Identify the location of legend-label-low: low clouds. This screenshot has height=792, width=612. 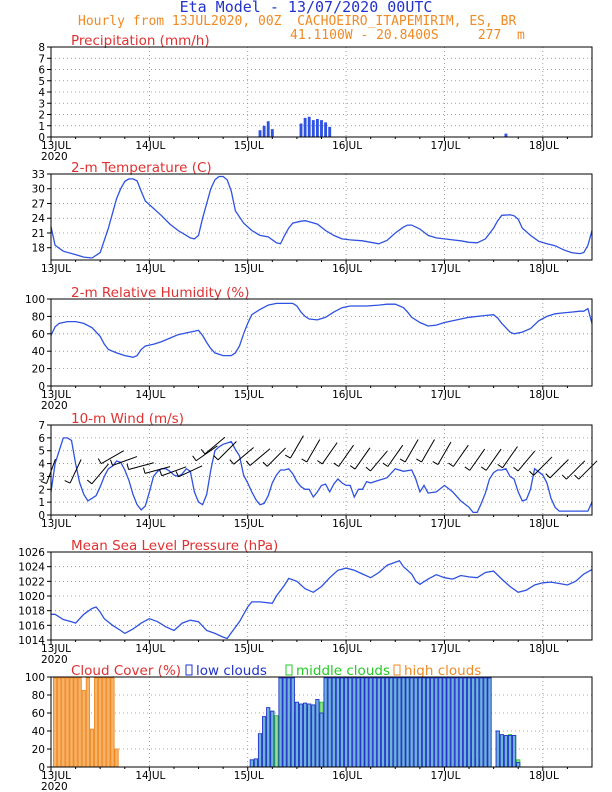
(231, 671).